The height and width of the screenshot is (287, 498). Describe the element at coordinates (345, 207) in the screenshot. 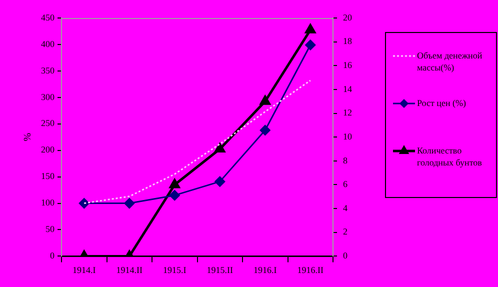

I see `y2-tick-label: 4` at that location.